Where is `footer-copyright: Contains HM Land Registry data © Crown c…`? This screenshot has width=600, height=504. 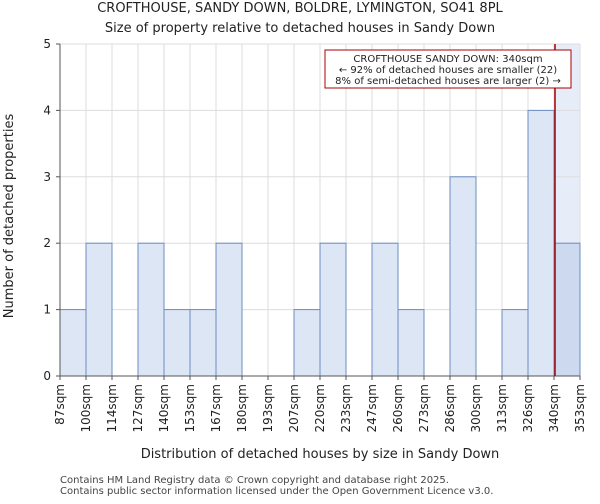 footer-copyright: Contains HM Land Registry data © Crown c… is located at coordinates (254, 480).